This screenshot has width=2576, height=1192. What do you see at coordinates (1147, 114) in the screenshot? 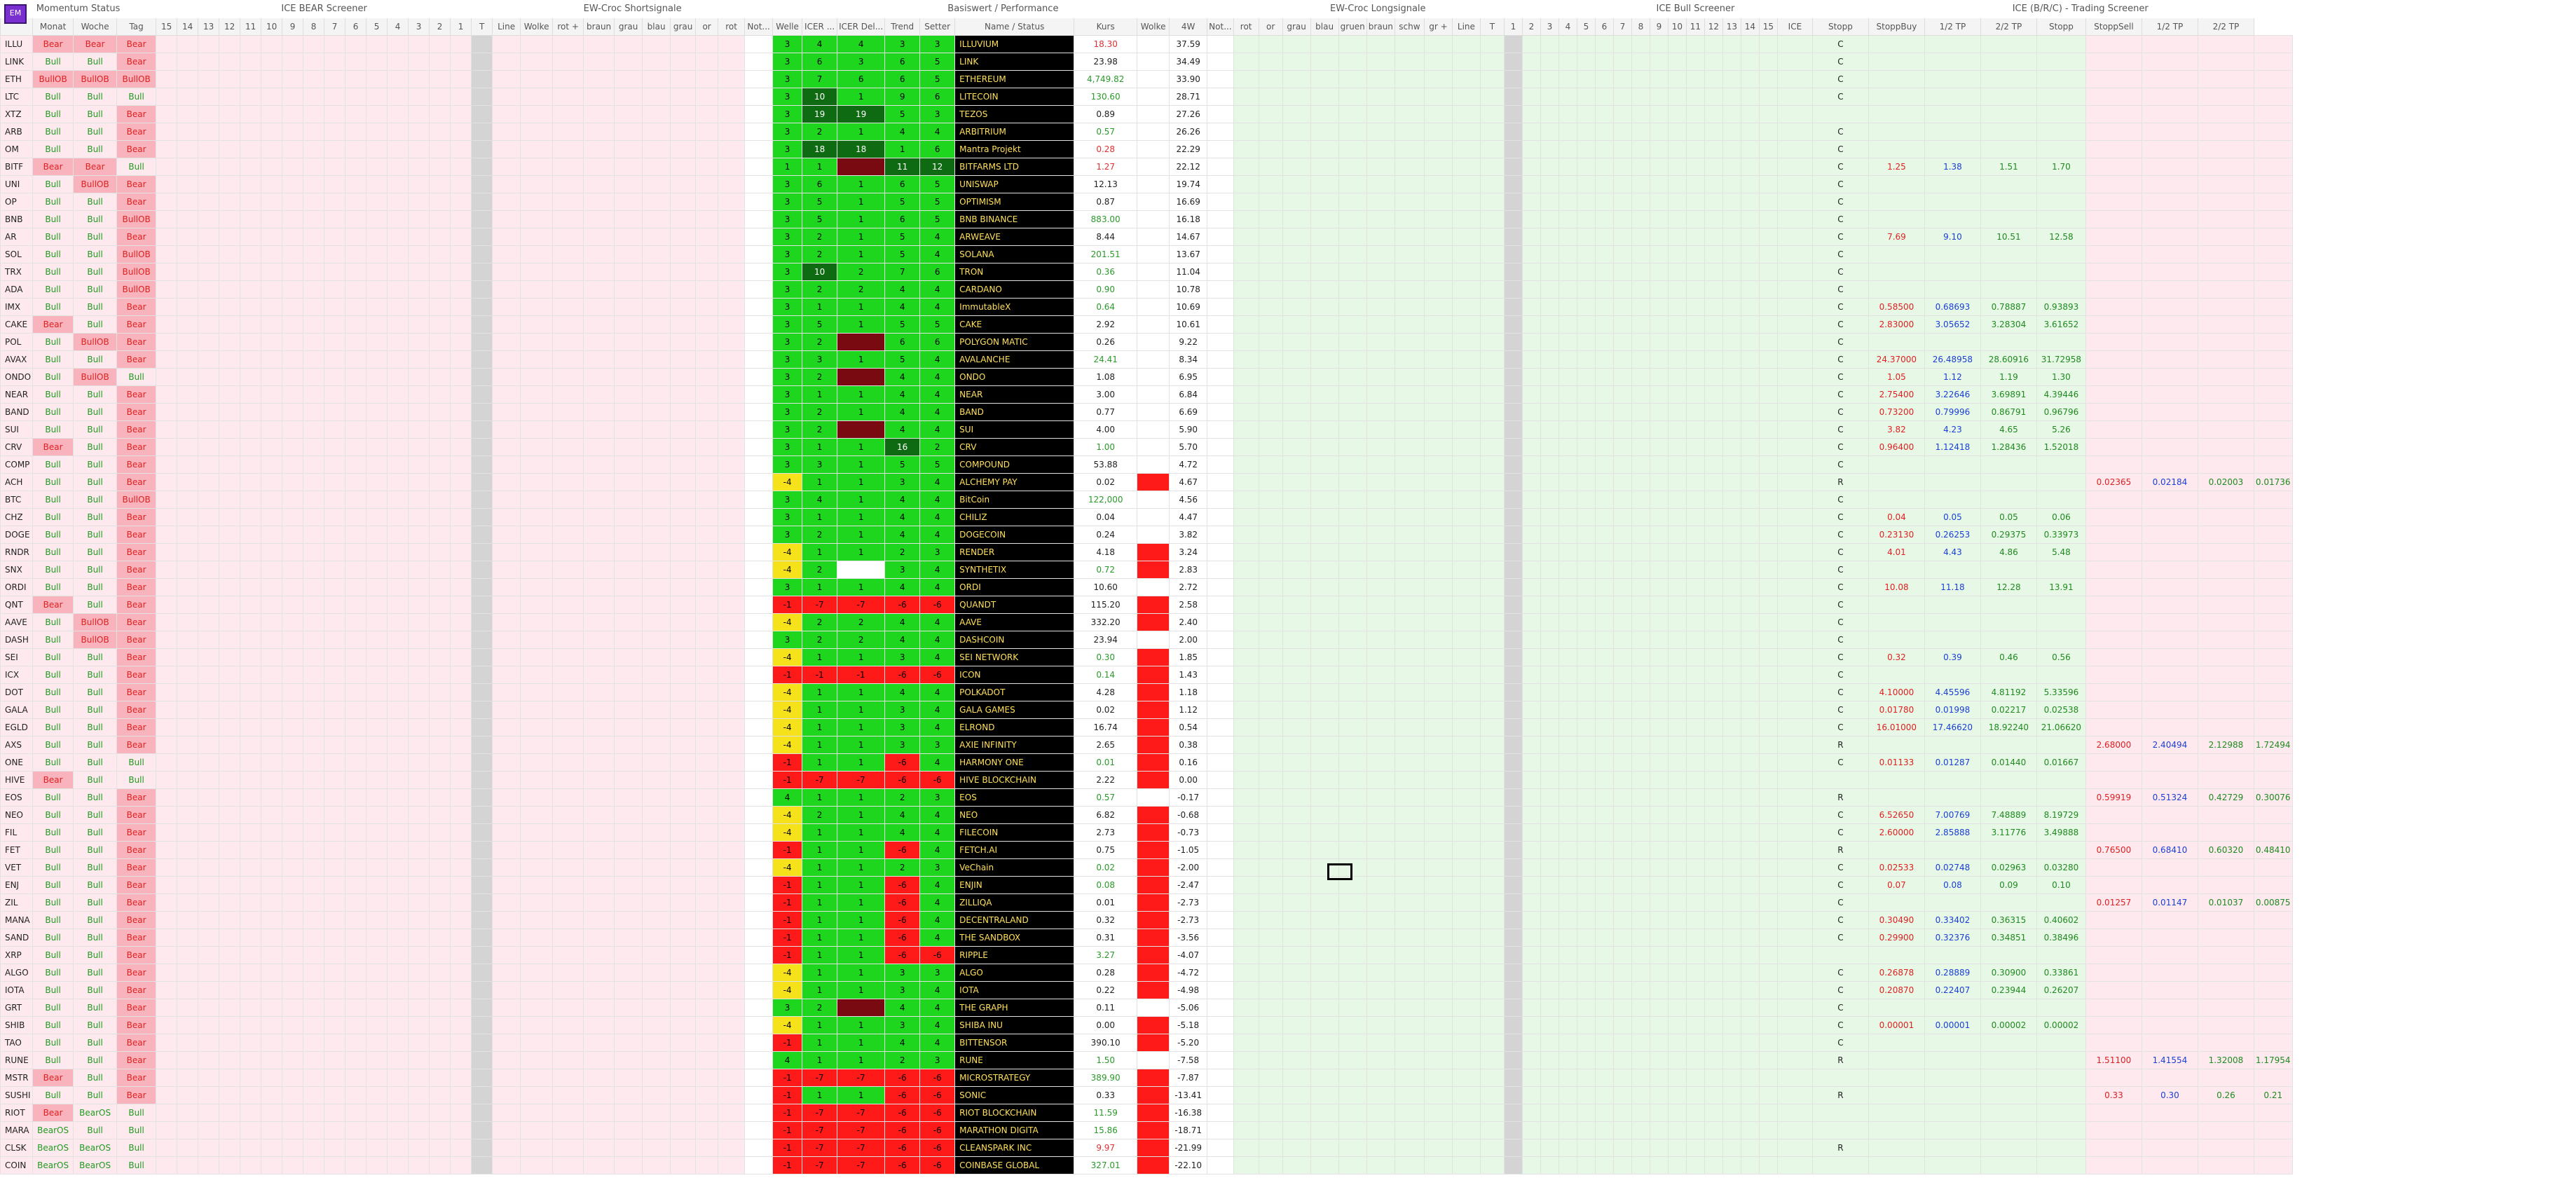
I see `table-row: XTZ Bull Bull Bear 3 19 19 5 3 TEZOS 0.89 27.26` at bounding box center [1147, 114].